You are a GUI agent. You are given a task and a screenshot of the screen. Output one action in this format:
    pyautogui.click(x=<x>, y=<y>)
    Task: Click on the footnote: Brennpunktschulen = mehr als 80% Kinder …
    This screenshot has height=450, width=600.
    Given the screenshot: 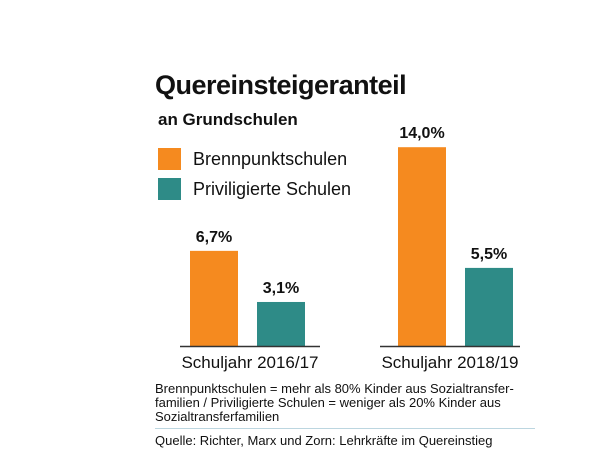 What is the action you would take?
    pyautogui.click(x=334, y=402)
    